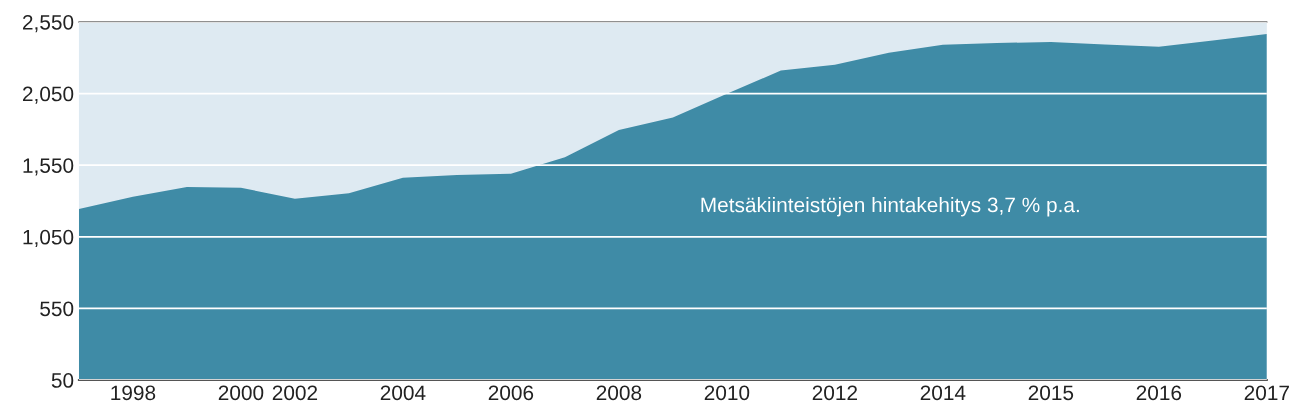 The image size is (1294, 414). What do you see at coordinates (403, 393) in the screenshot?
I see `x-tick-label: 2004` at bounding box center [403, 393].